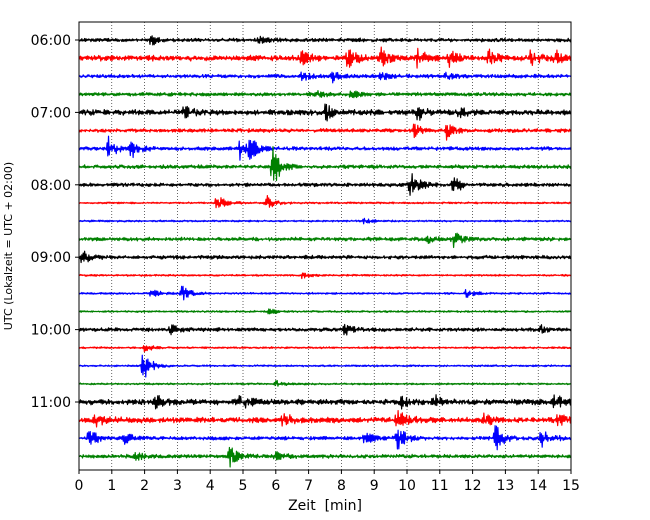  What do you see at coordinates (79, 486) in the screenshot?
I see `x-tick-label: 0` at bounding box center [79, 486].